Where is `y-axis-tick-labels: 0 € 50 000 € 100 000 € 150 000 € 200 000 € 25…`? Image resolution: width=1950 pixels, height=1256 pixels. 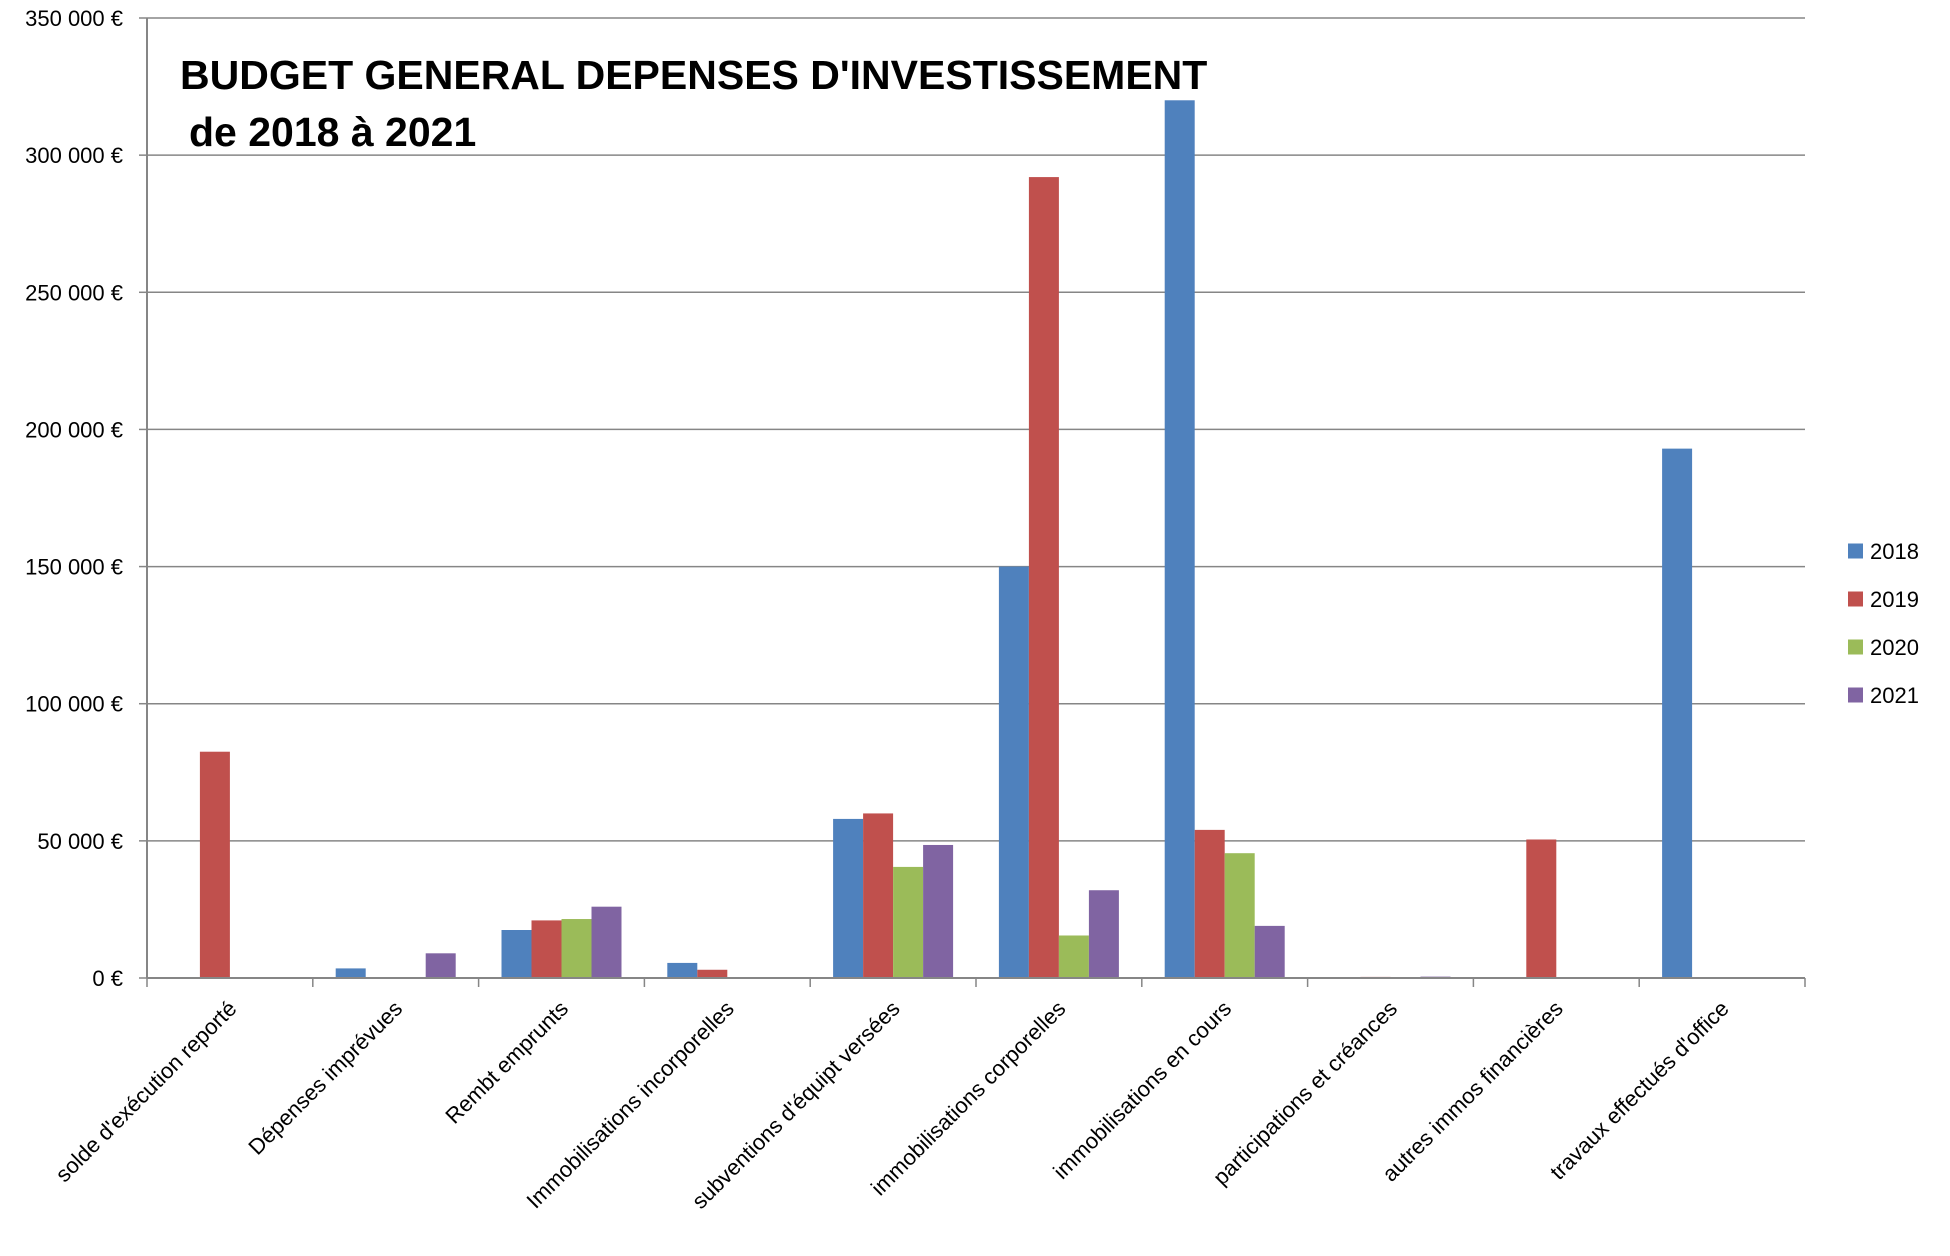 y-axis-tick-labels: 0 € 50 000 € 100 000 € 150 000 € 200 000 € 25… is located at coordinates (74, 498).